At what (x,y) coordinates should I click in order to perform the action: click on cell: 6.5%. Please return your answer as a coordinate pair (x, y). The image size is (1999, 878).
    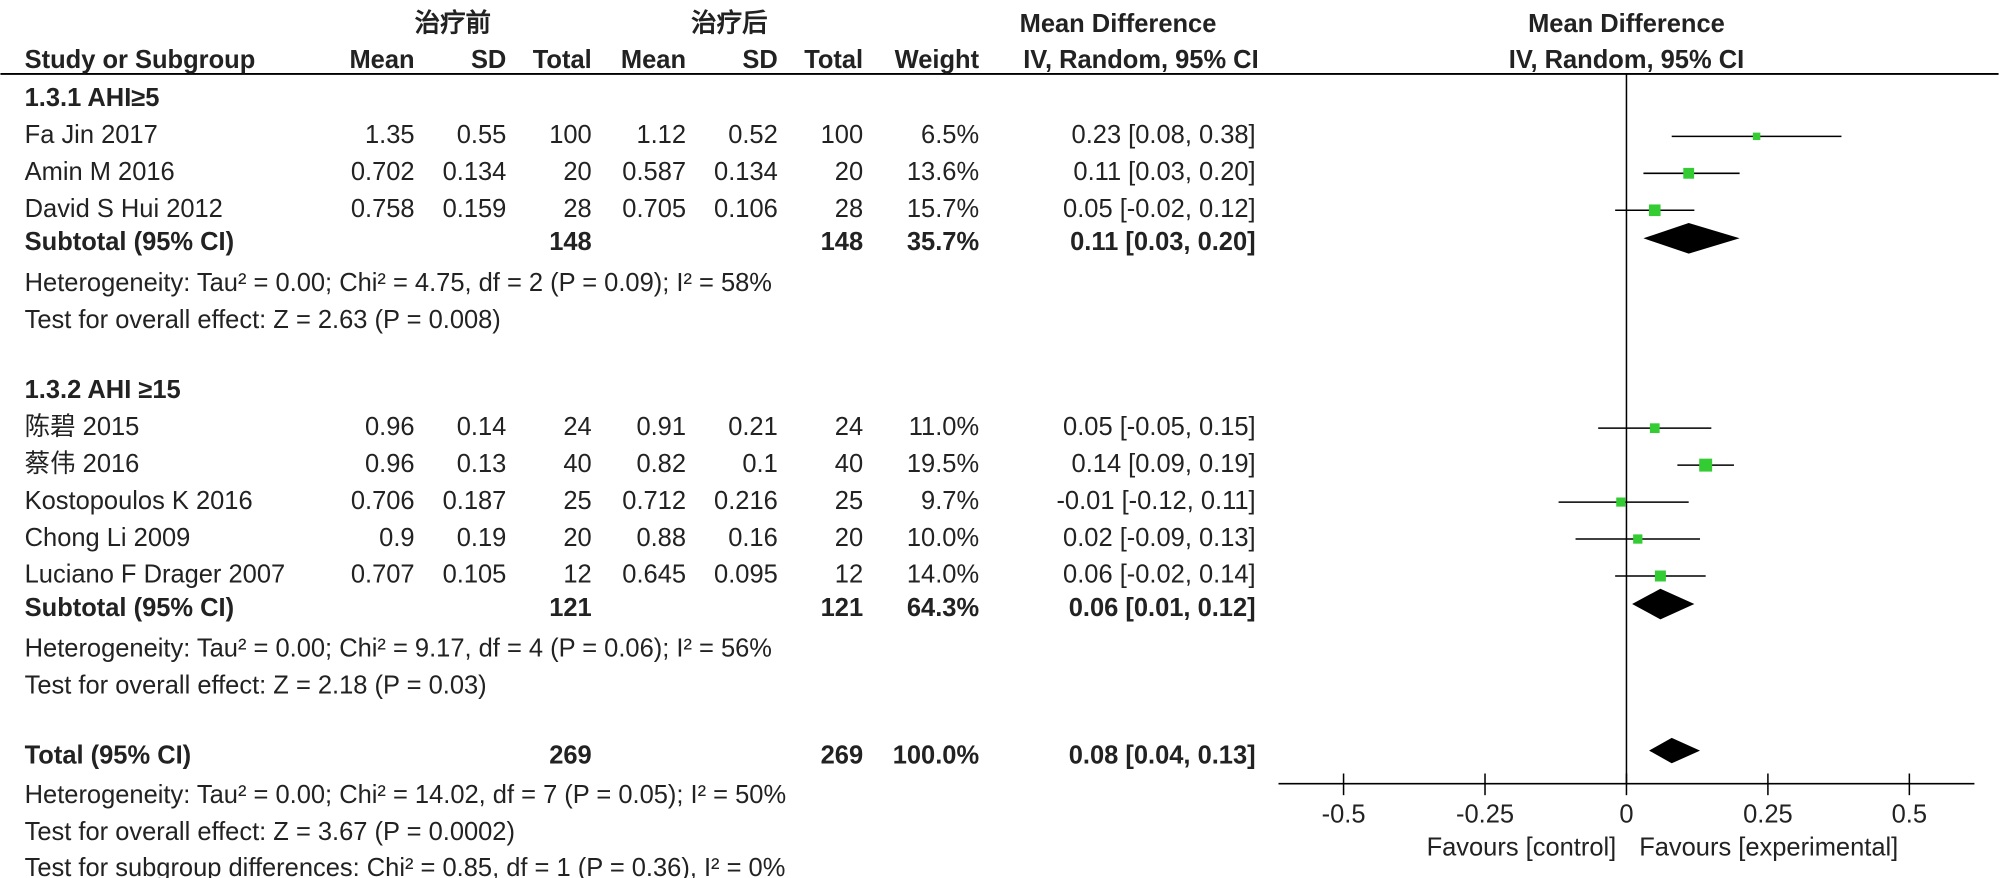
    Looking at the image, I should click on (950, 135).